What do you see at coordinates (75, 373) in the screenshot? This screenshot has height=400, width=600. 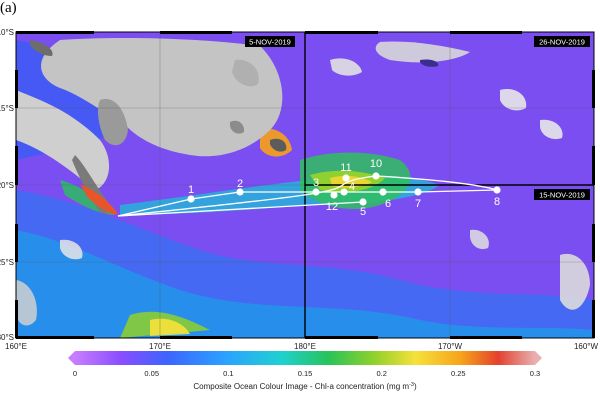 I see `colorbar-tick: 0` at bounding box center [75, 373].